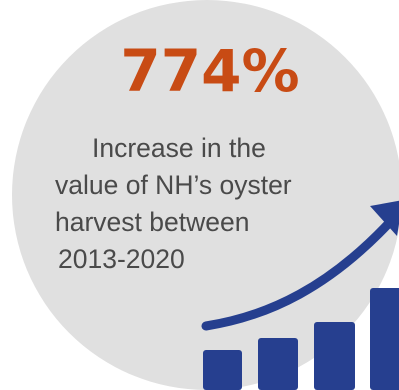  Describe the element at coordinates (173, 185) in the screenshot. I see `description-line: value of NH’s oyster` at that location.